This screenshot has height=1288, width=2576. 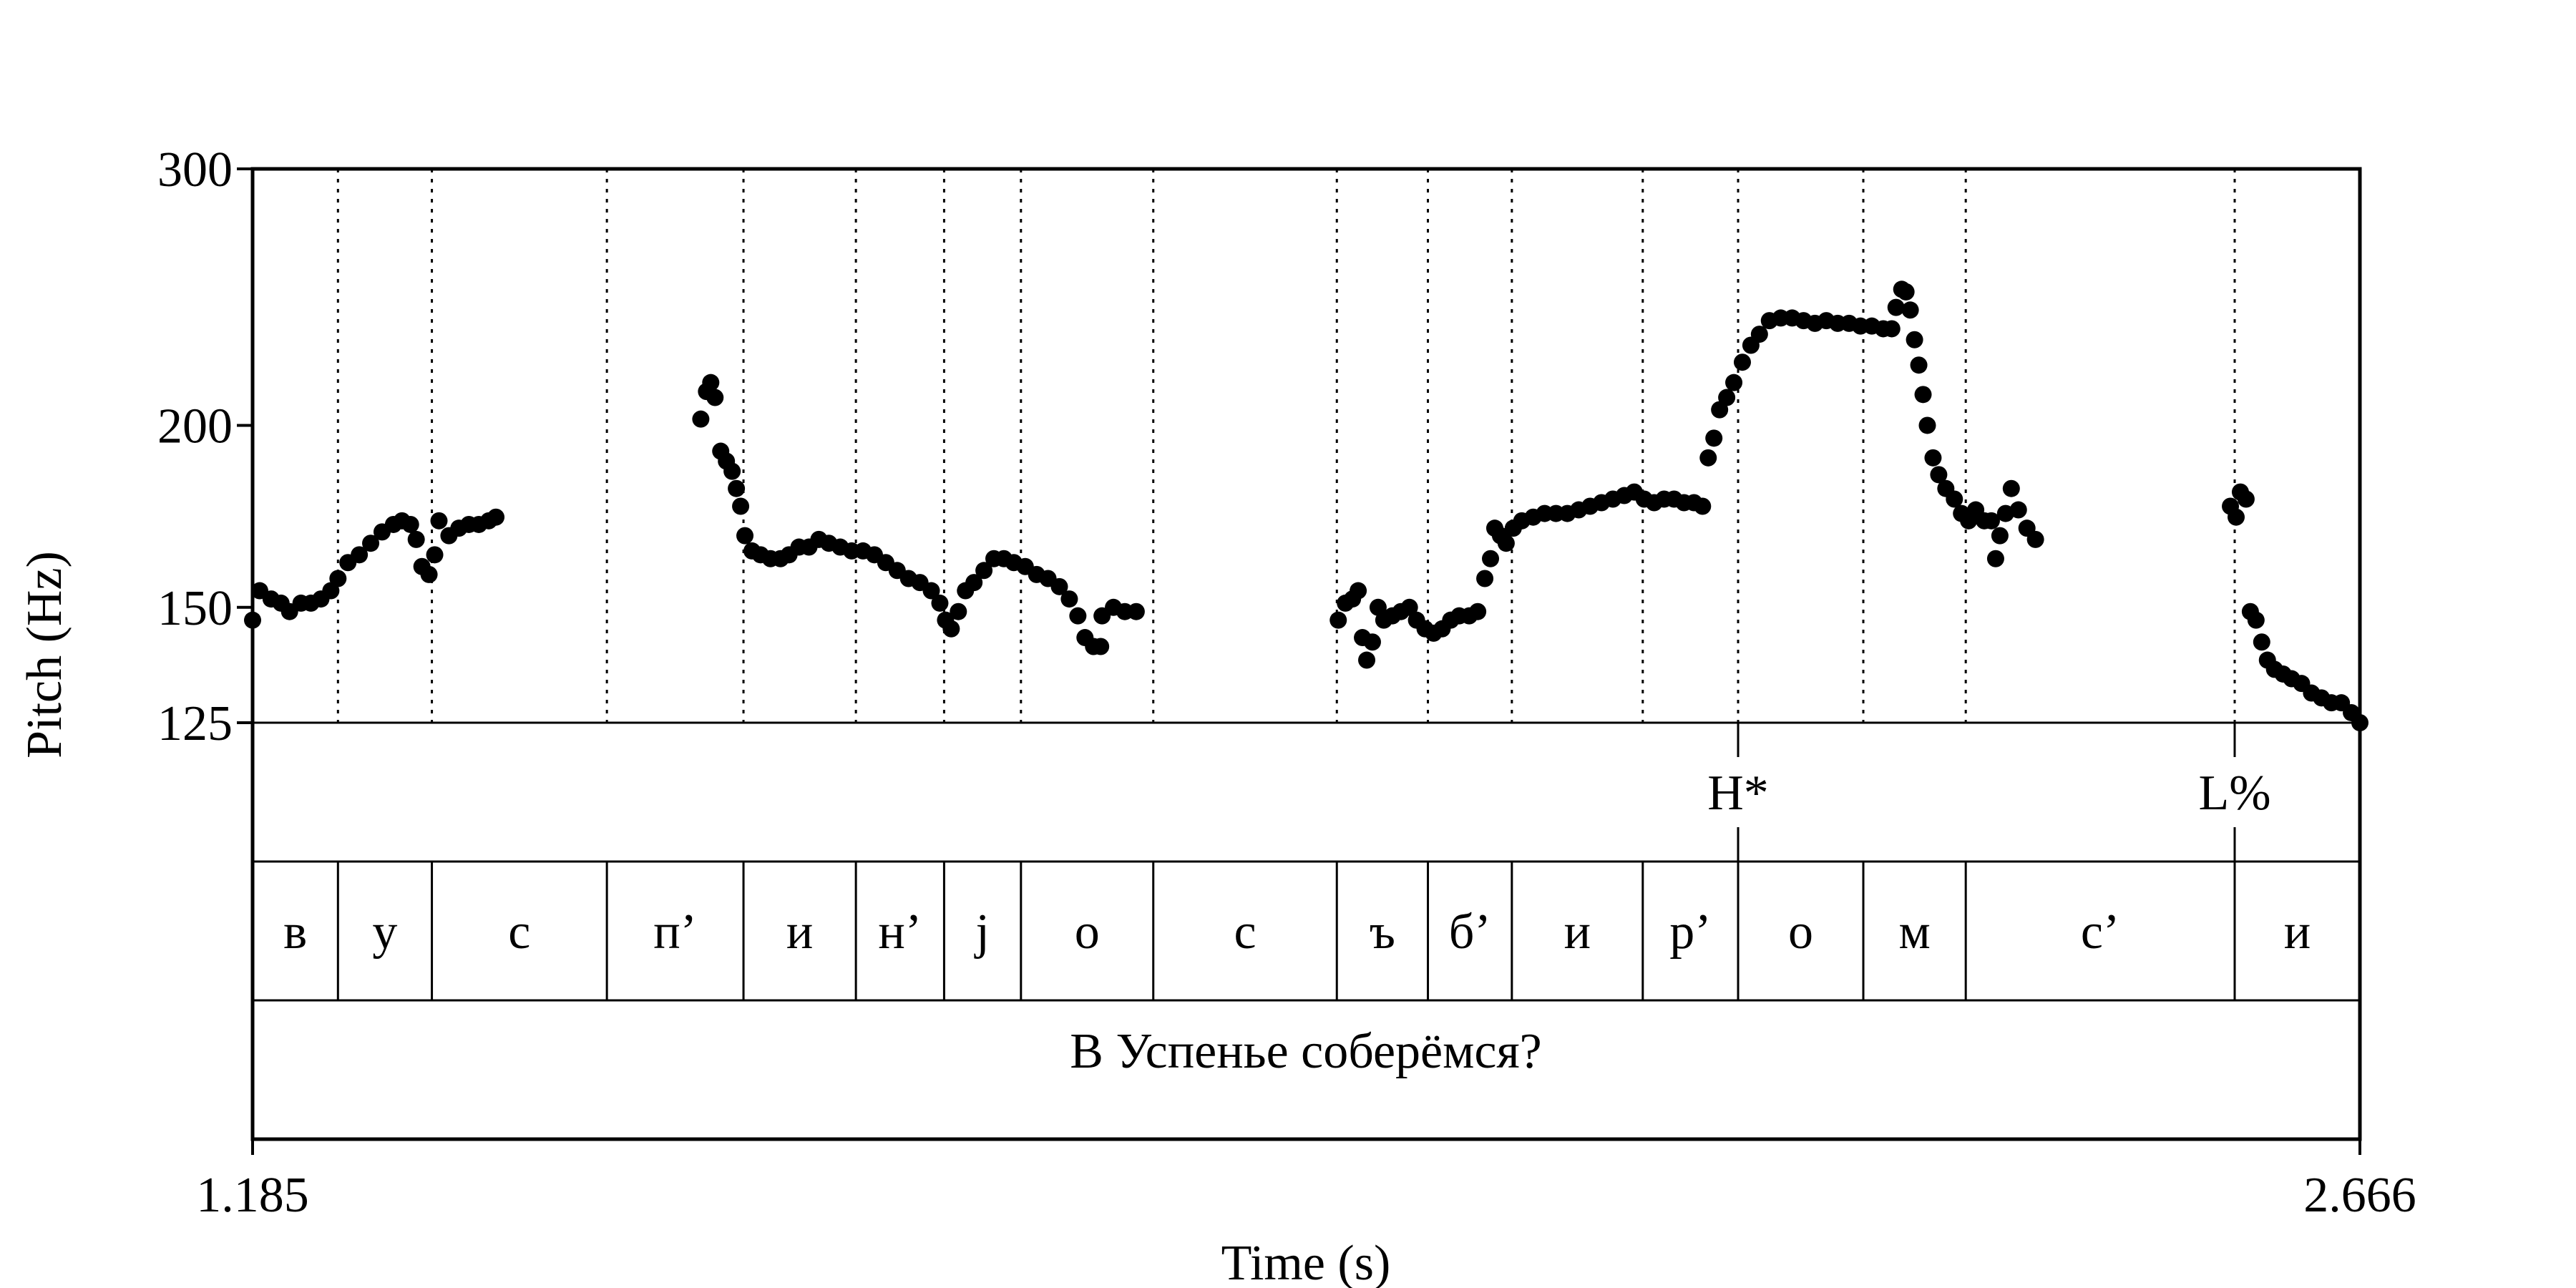 I want to click on x-tick-label-start: 1.185, so click(x=252, y=1195).